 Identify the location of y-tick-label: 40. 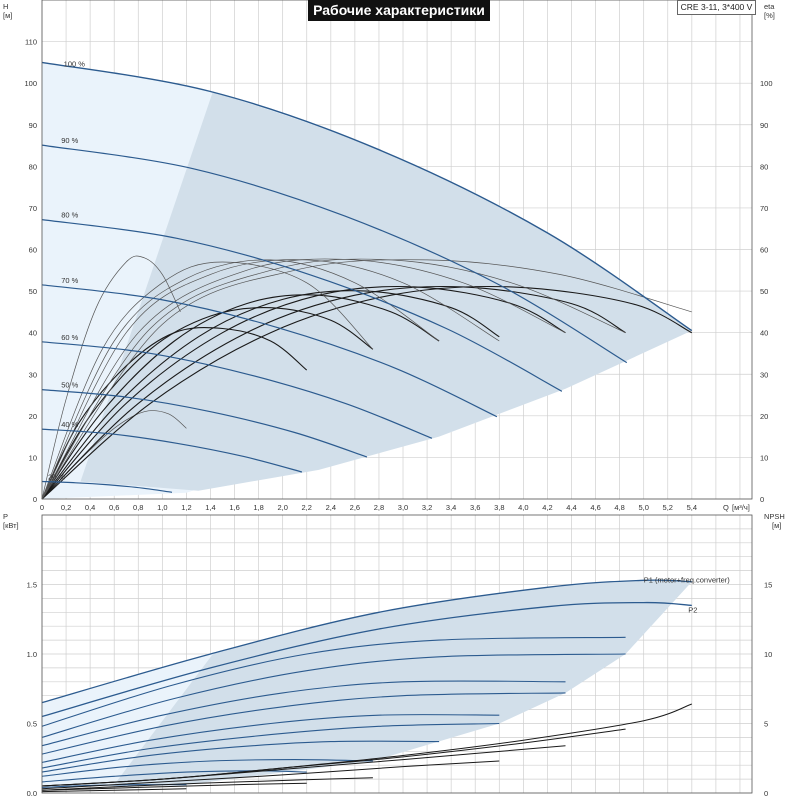
(33, 333).